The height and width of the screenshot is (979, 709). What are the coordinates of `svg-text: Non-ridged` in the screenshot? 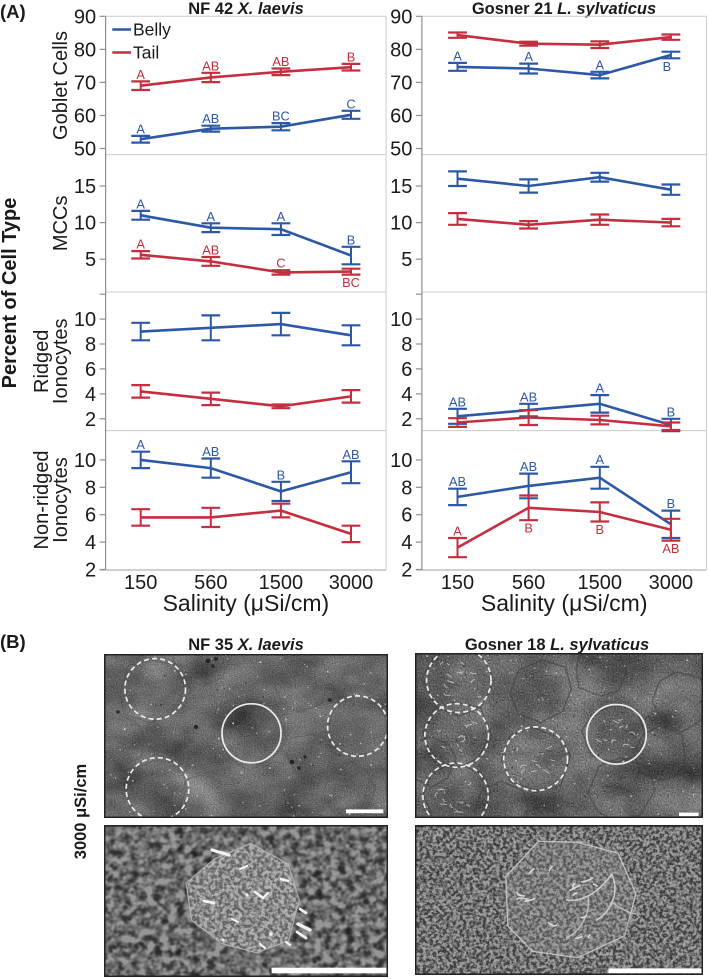 It's located at (42, 500).